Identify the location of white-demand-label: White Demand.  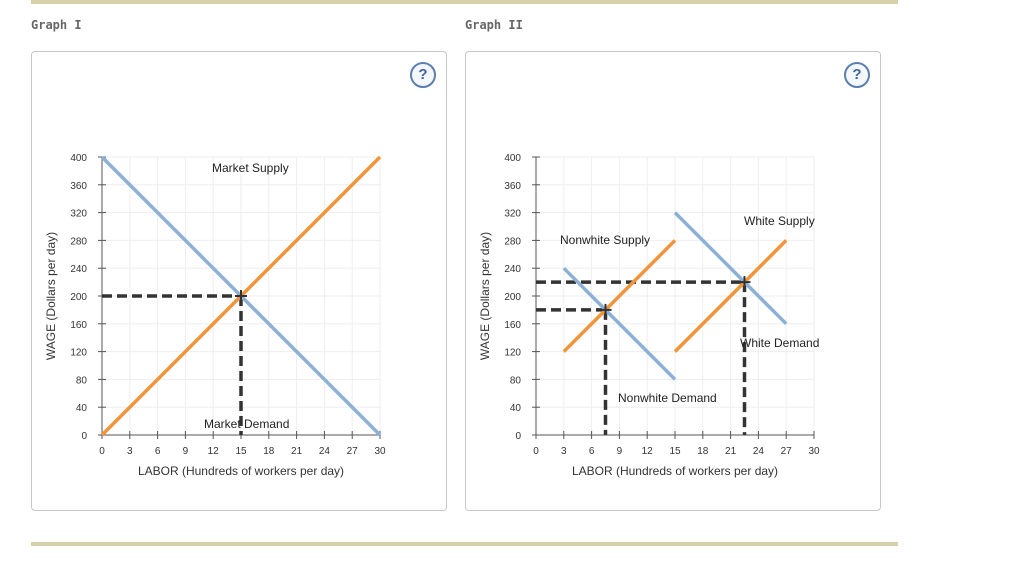
(779, 343).